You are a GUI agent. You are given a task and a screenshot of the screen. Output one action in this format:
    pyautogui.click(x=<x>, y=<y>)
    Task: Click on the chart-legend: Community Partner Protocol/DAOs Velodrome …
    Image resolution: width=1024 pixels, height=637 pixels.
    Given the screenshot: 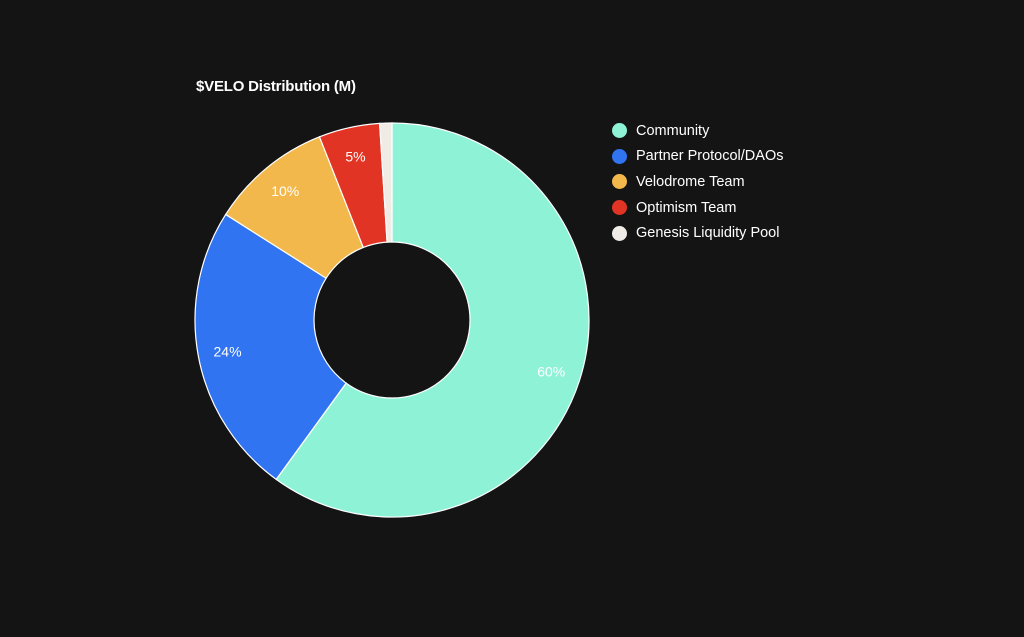 What is the action you would take?
    pyautogui.click(x=697, y=182)
    